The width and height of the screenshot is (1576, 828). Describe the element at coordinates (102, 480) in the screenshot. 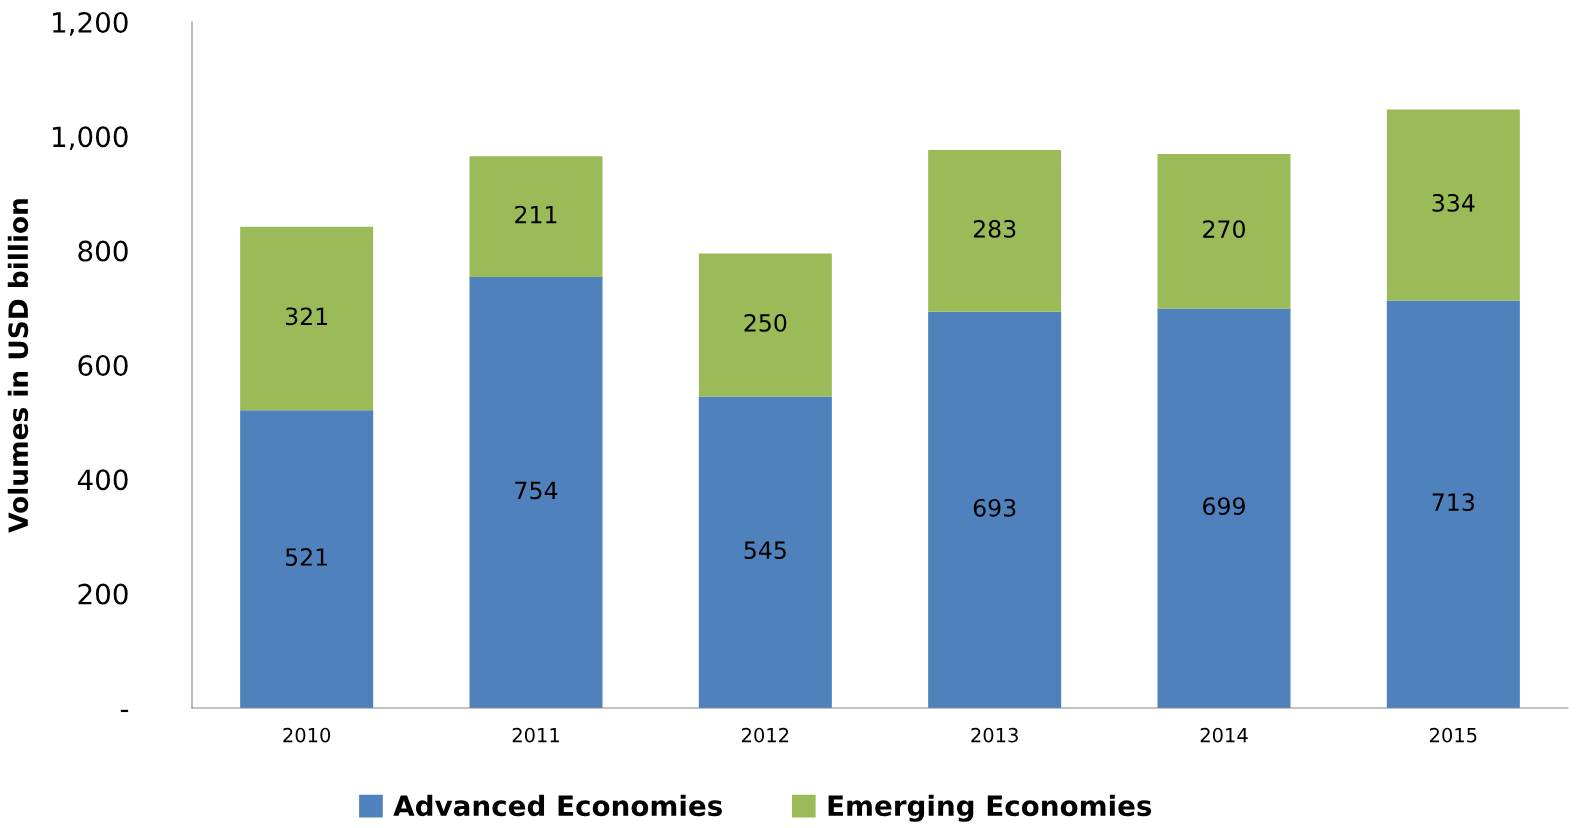

I see `y-tick-label: 400` at that location.